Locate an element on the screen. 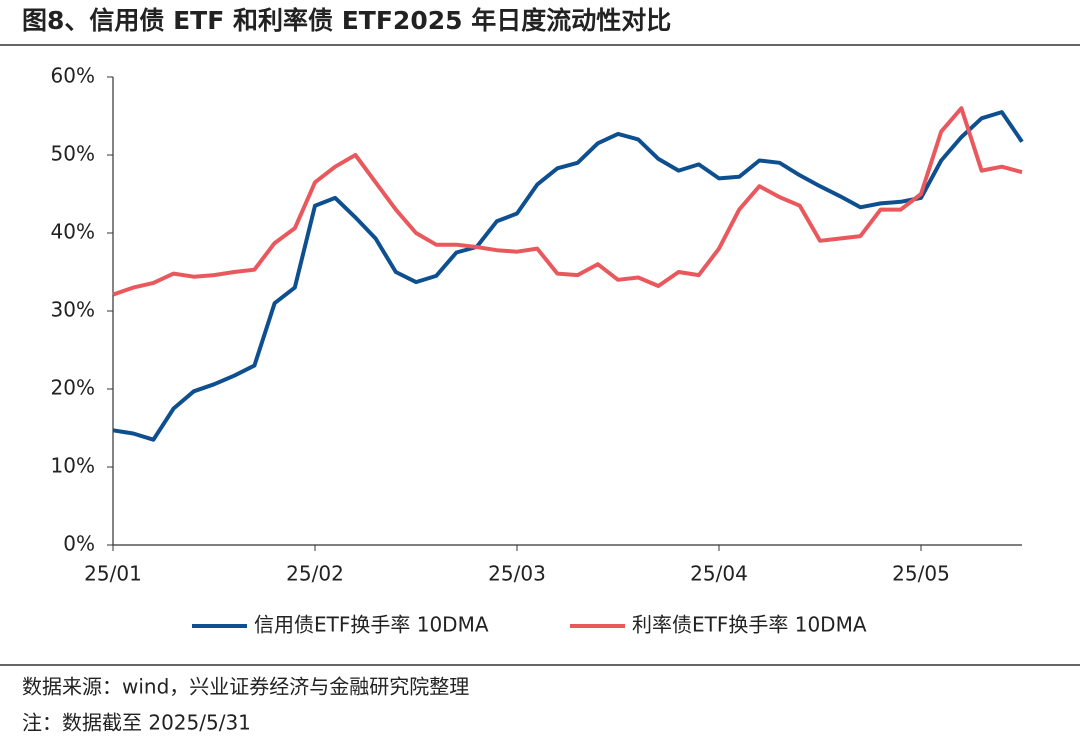 The image size is (1080, 750). source-note: 数据来源：wind，兴业证券经济与金融研究院整理 is located at coordinates (245, 687).